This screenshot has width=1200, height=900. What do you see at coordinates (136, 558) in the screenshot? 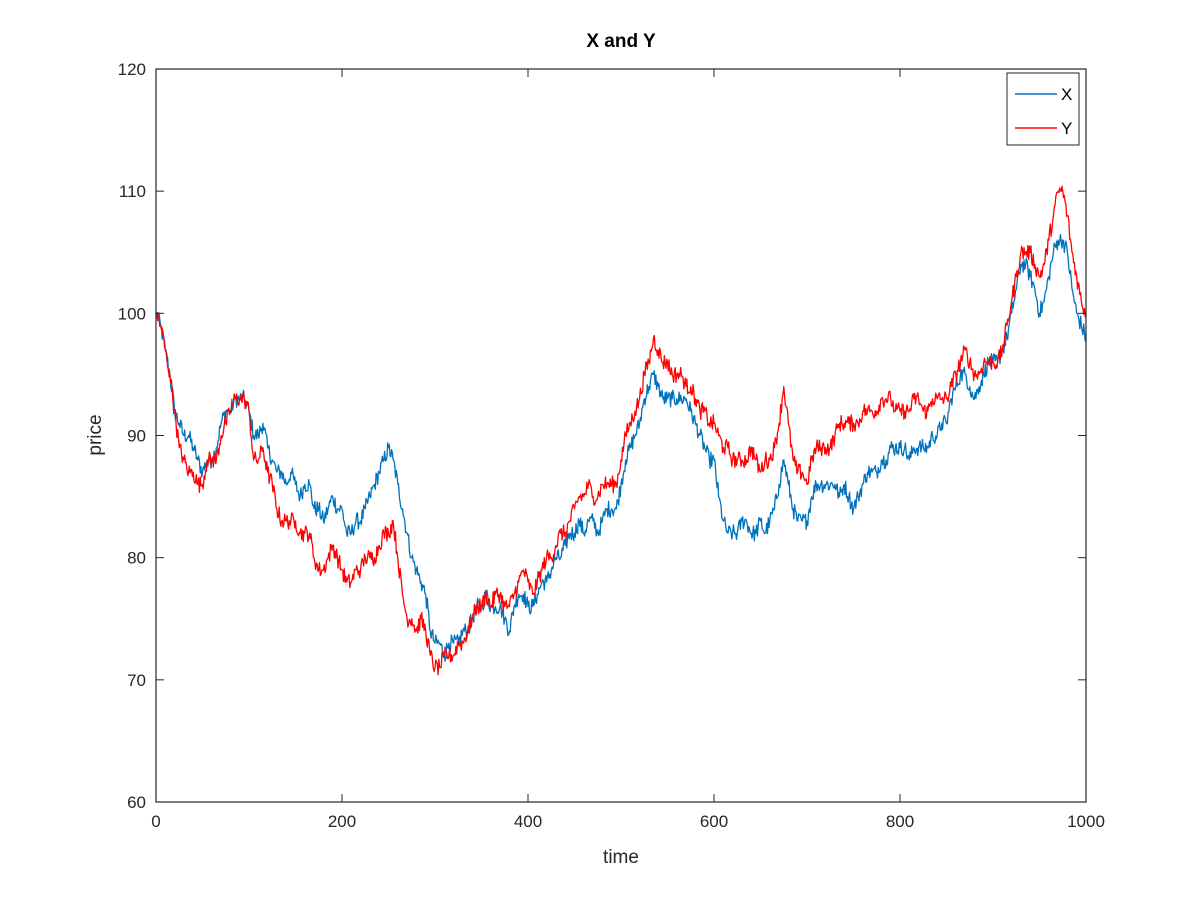
I see `y-tick-label: 80` at bounding box center [136, 558].